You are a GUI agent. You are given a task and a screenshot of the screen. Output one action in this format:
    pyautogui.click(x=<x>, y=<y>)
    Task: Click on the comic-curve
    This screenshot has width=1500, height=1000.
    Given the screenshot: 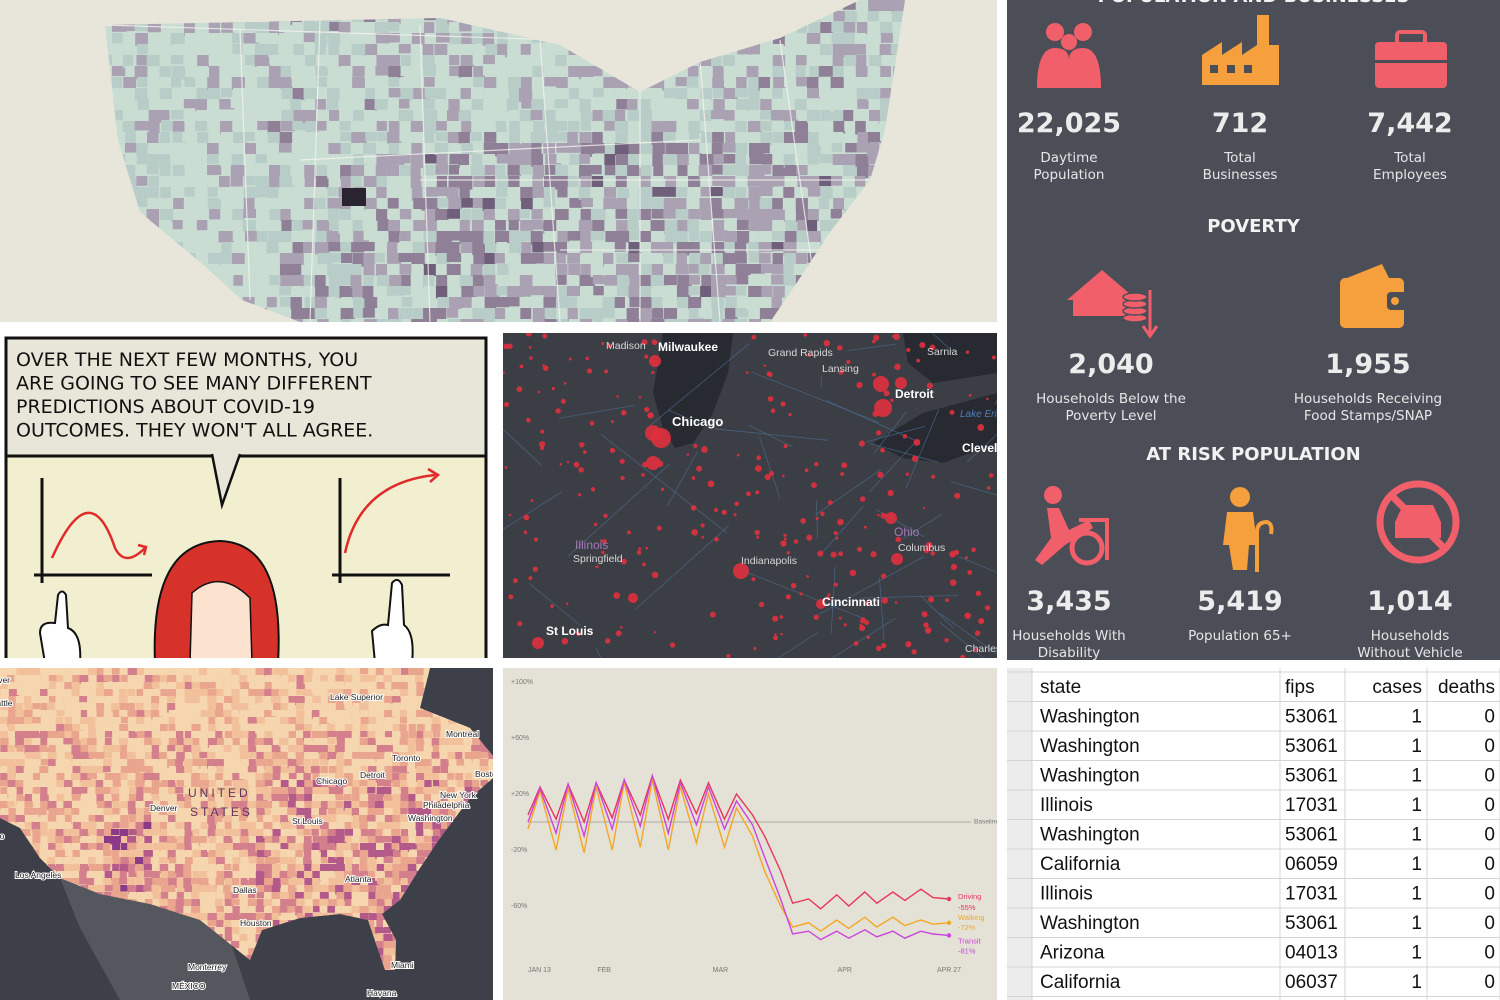 What is the action you would take?
    pyautogui.click(x=392, y=510)
    